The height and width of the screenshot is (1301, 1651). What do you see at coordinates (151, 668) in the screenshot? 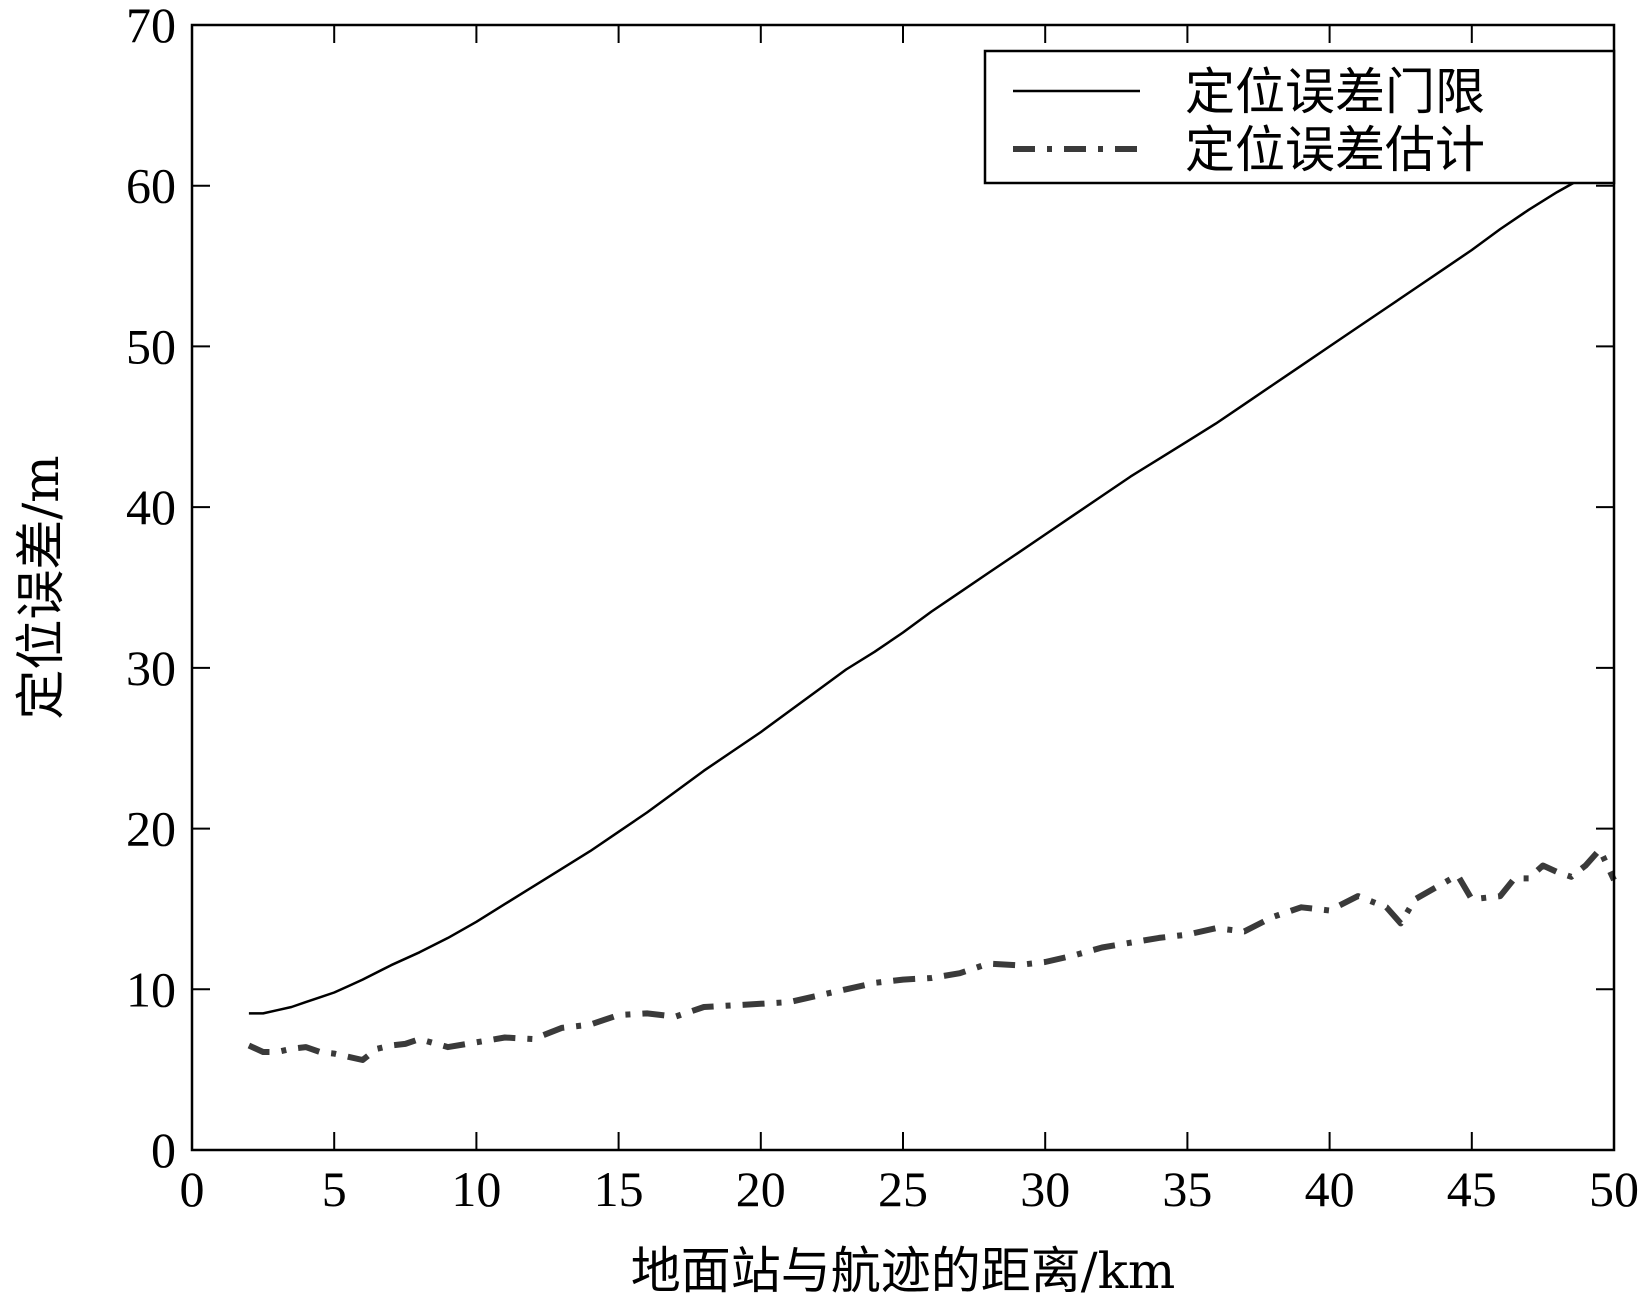
I see `y-tick-label: 30` at bounding box center [151, 668].